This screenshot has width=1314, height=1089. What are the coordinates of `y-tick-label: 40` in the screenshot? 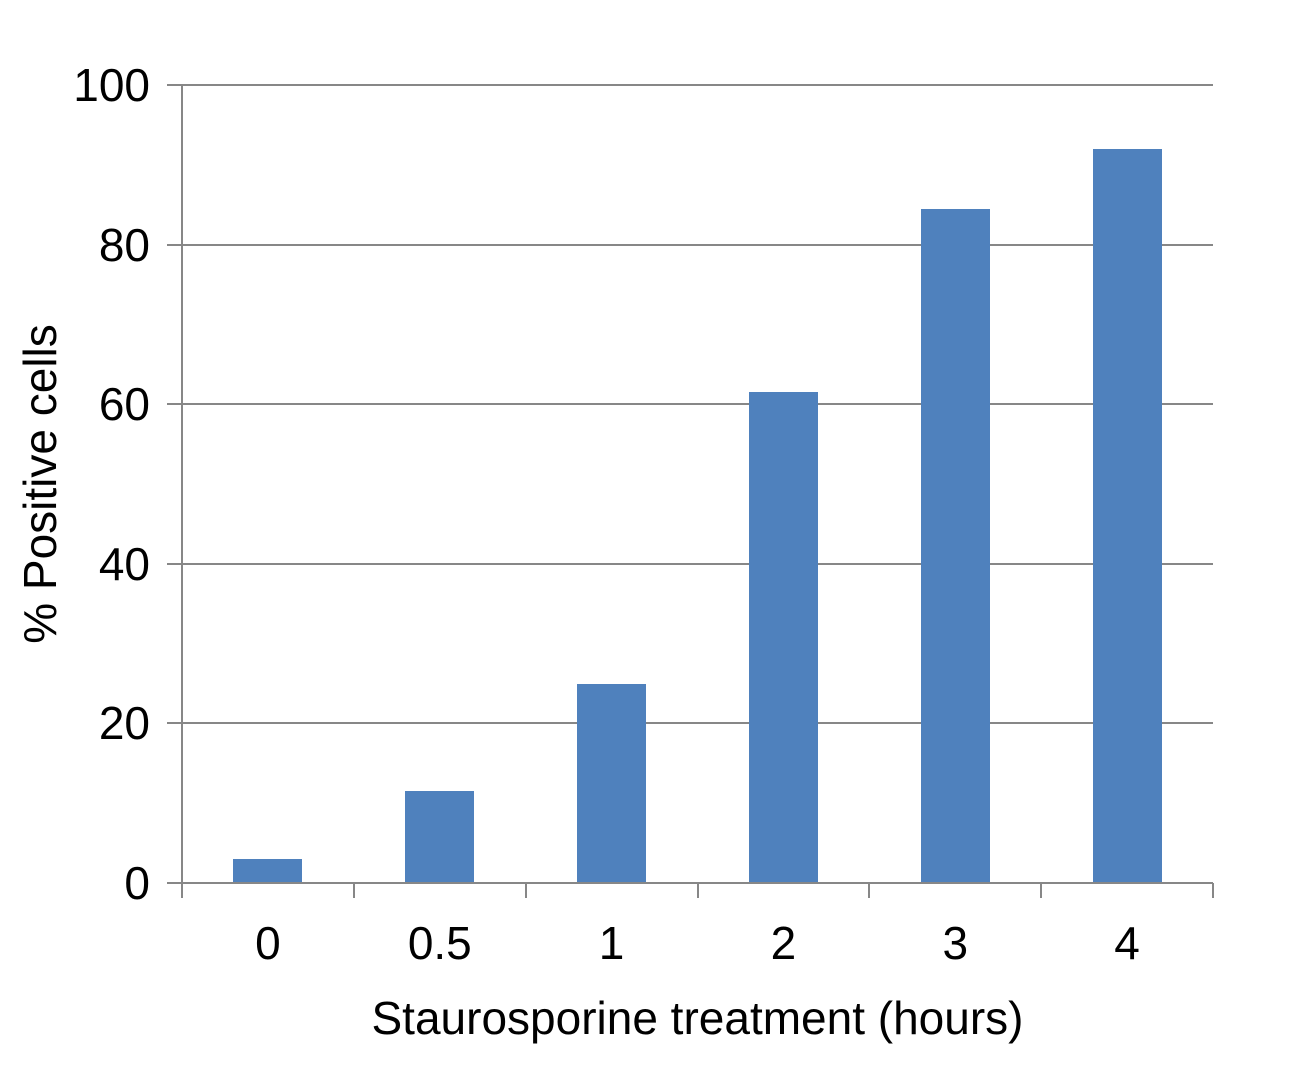 It's located at (124, 563).